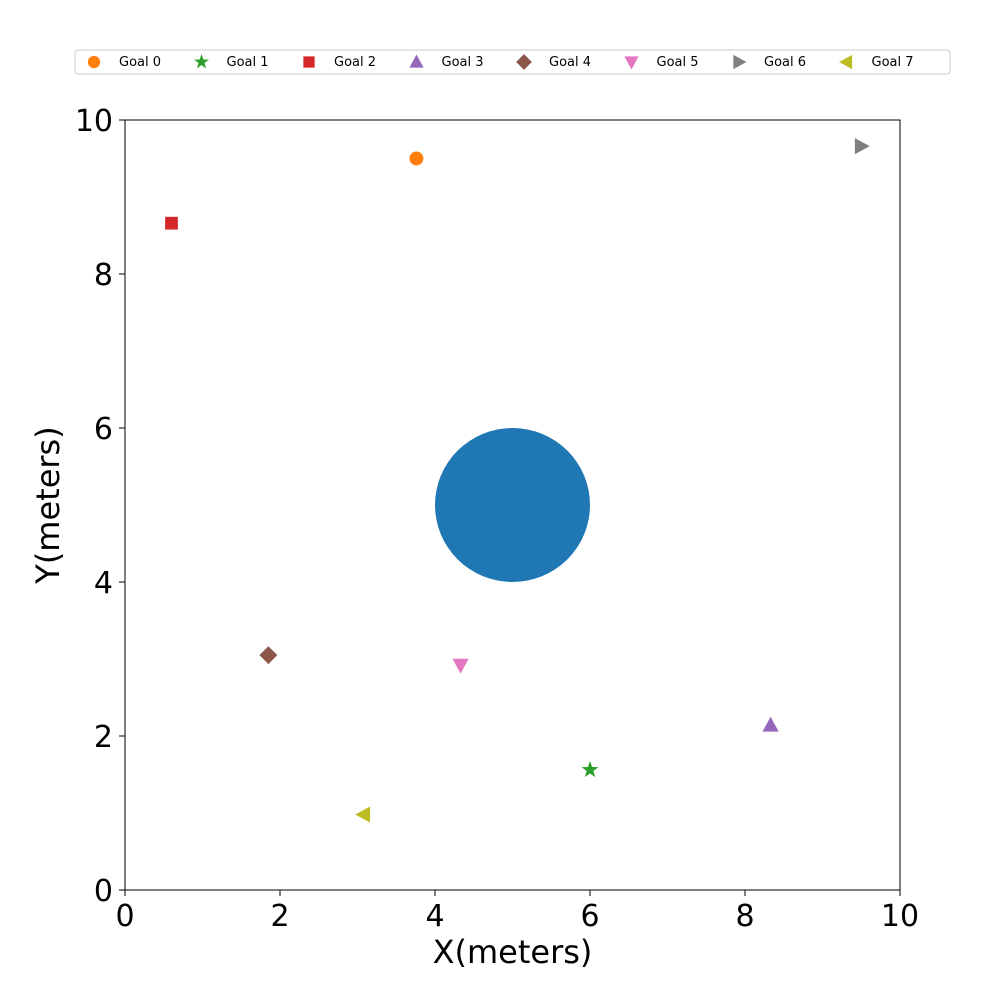 The width and height of the screenshot is (1000, 1000). I want to click on goal-2-marker, so click(171, 223).